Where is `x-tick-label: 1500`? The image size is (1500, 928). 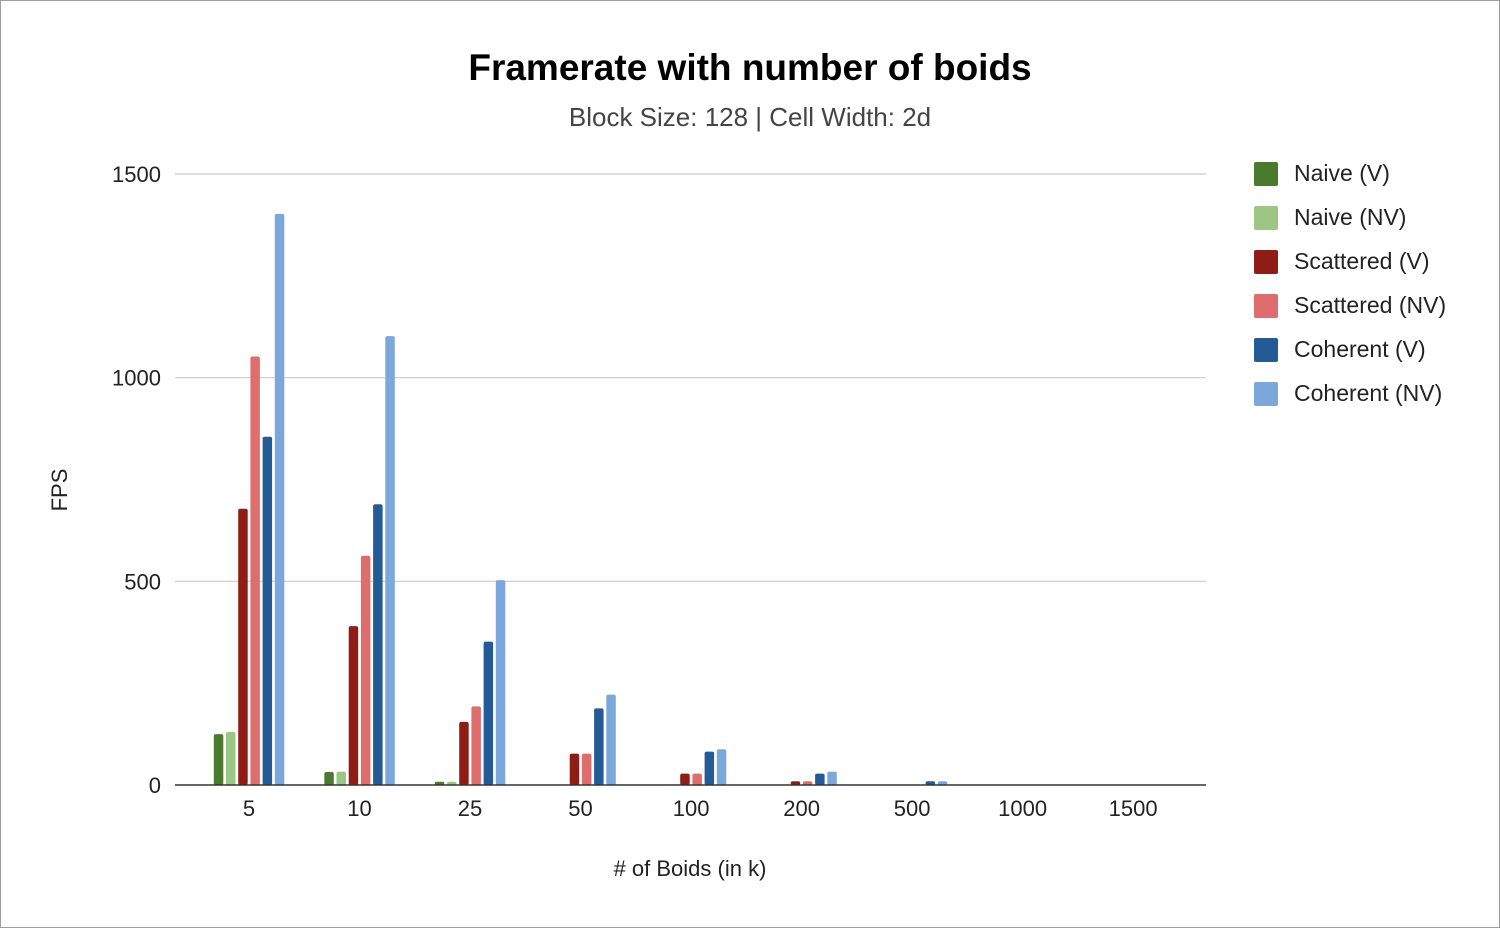
x-tick-label: 1500 is located at coordinates (1133, 808).